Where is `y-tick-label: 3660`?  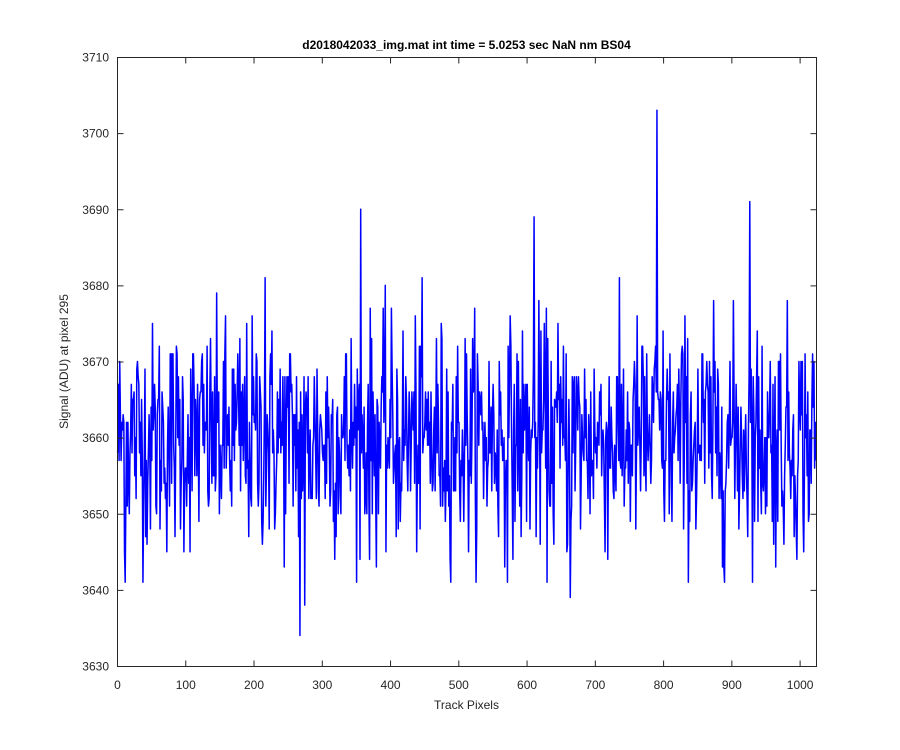
y-tick-label: 3660 is located at coordinates (95, 438).